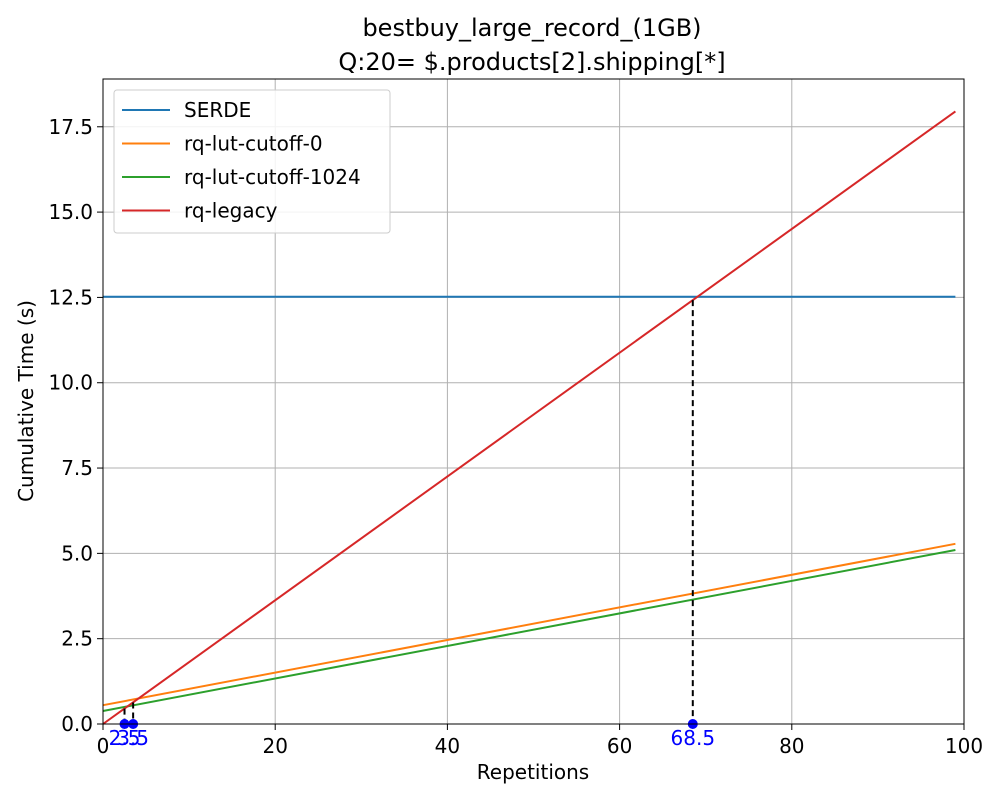  Describe the element at coordinates (133, 738) in the screenshot. I see `crossover-label: 3.5` at that location.